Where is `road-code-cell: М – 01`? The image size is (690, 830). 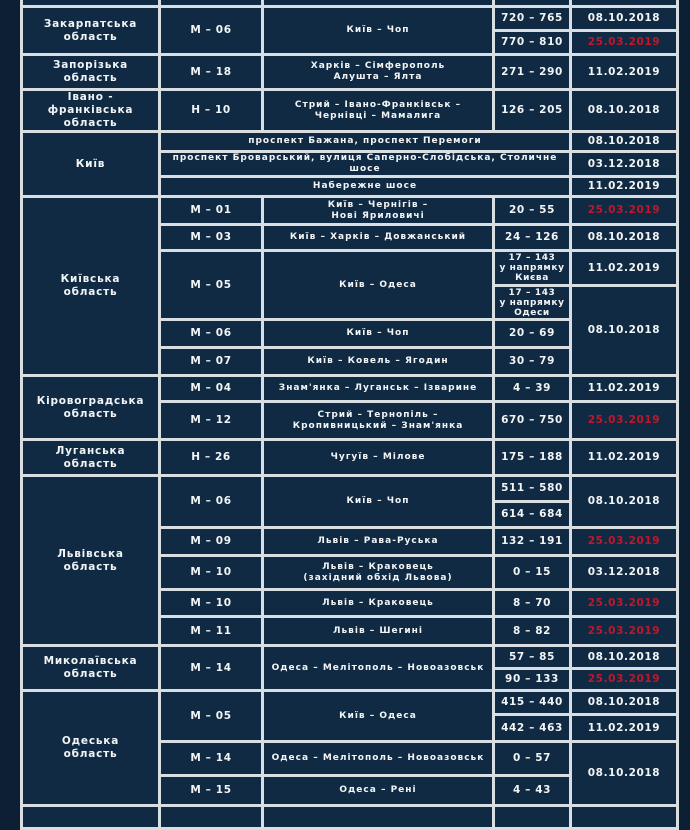 road-code-cell: М – 01 is located at coordinates (211, 210).